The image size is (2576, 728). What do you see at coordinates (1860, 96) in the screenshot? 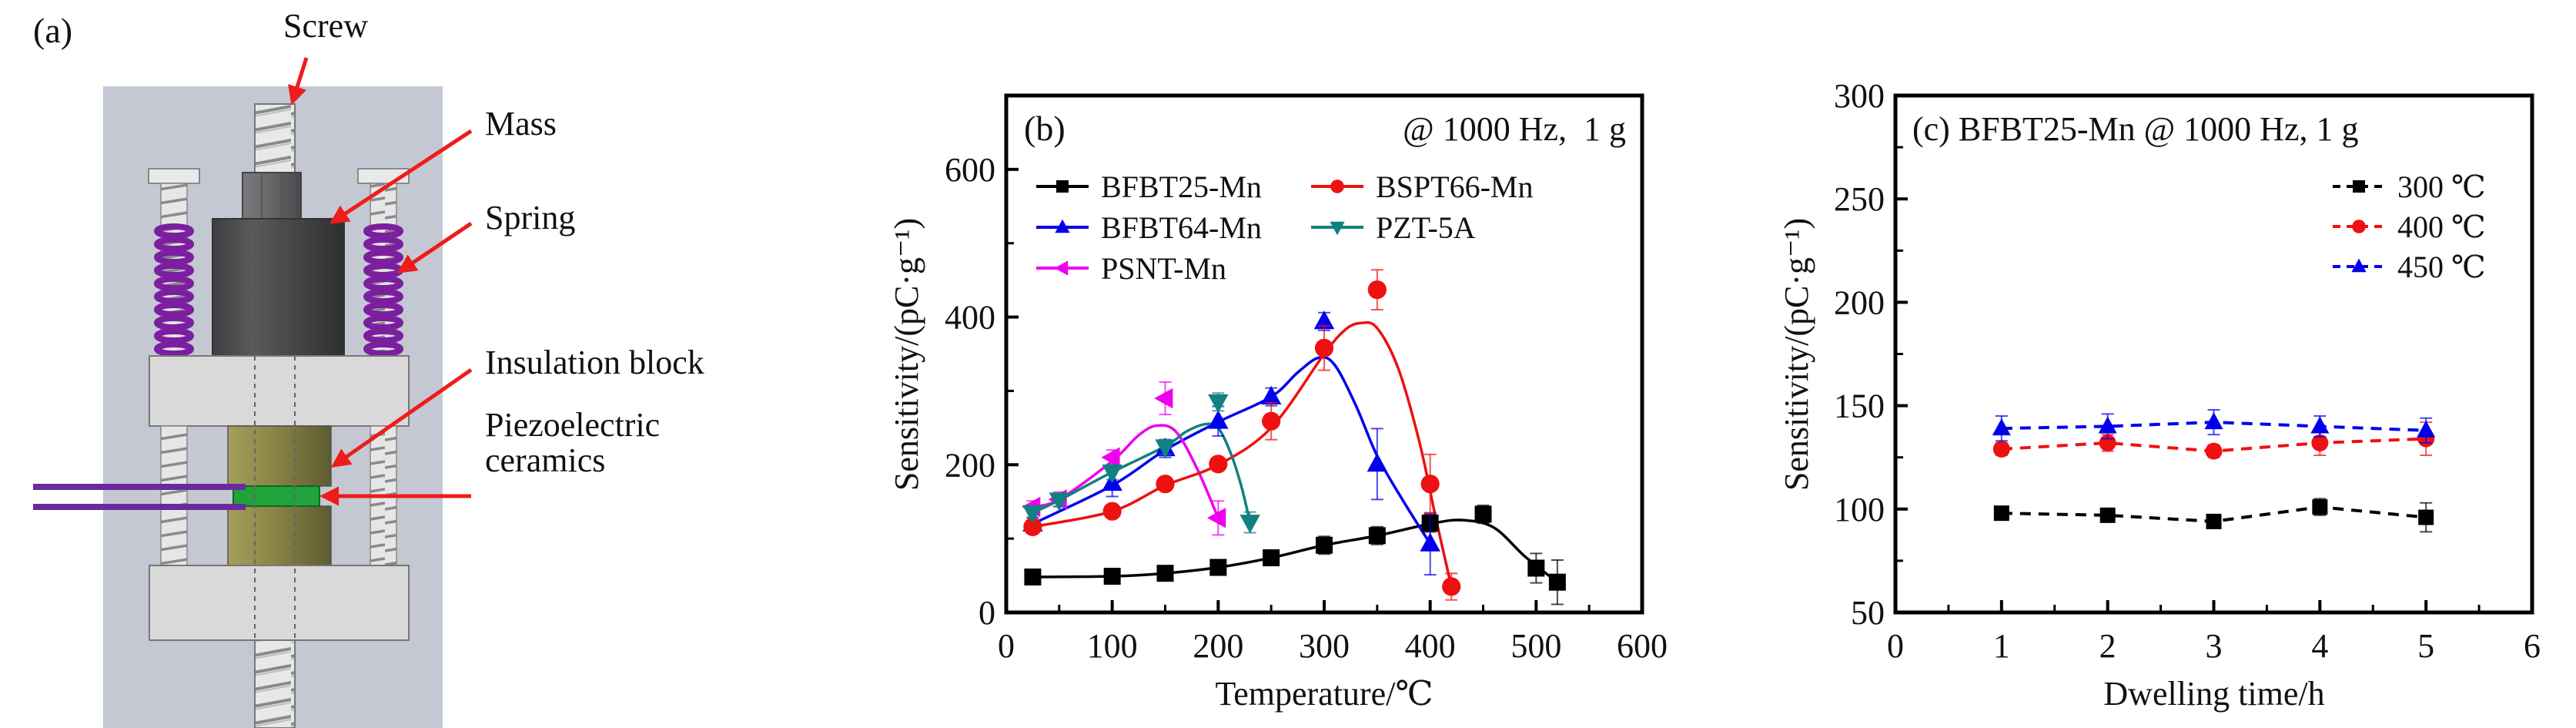
I see `y-tick-label: 300` at bounding box center [1860, 96].